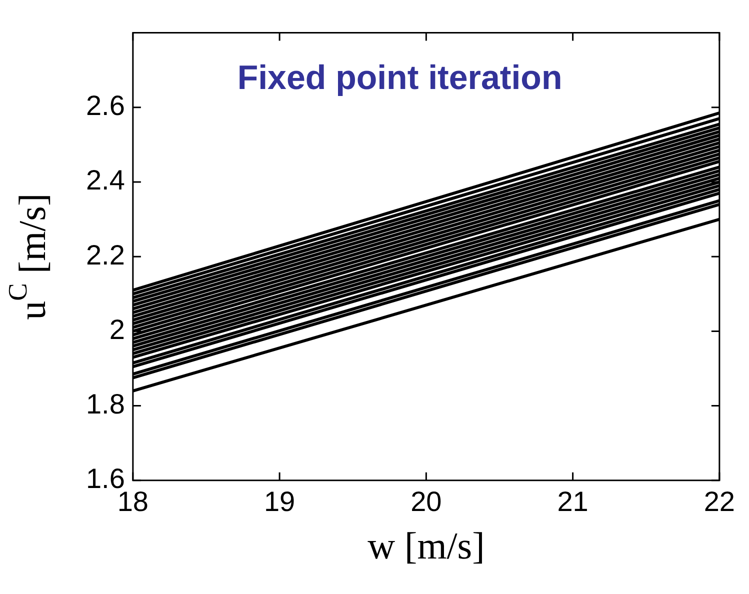 The width and height of the screenshot is (749, 594). I want to click on x-tick-label: 20, so click(426, 501).